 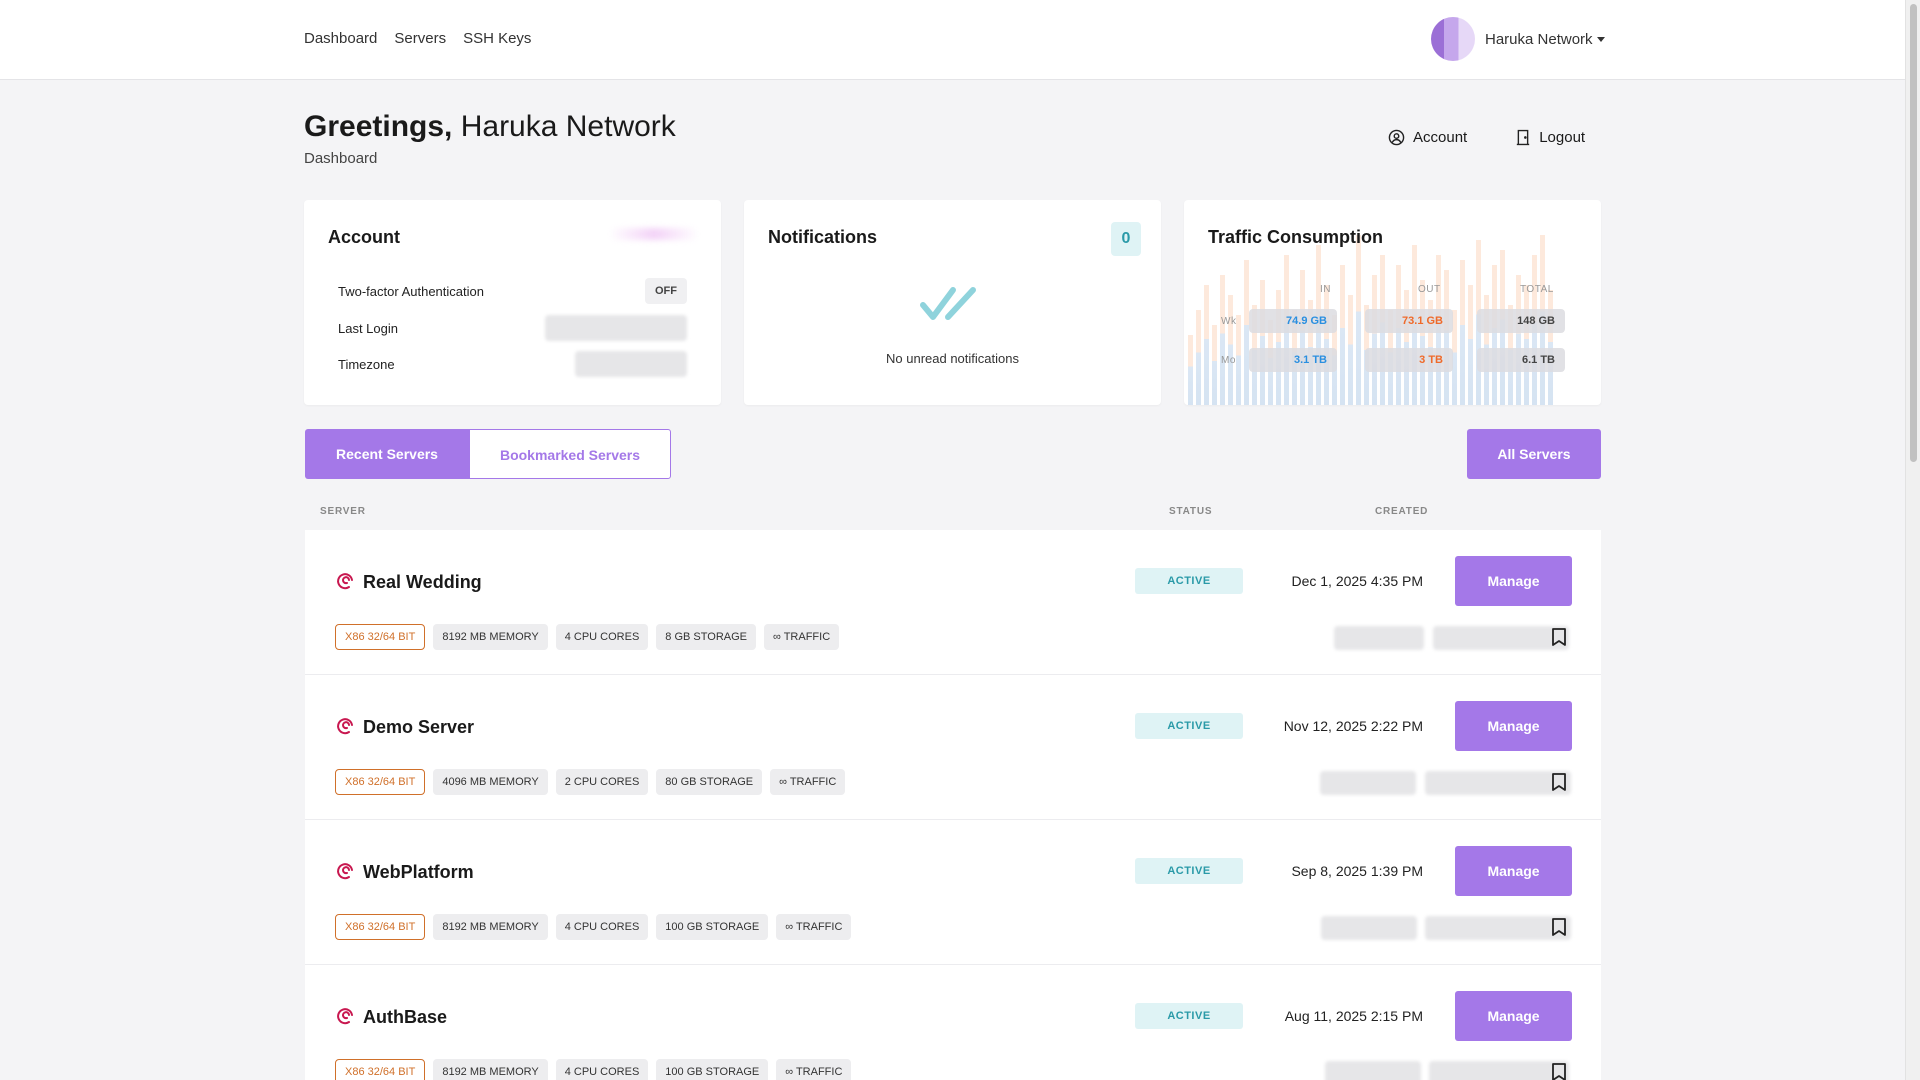 I want to click on timezone-label: Timezone, so click(x=366, y=364).